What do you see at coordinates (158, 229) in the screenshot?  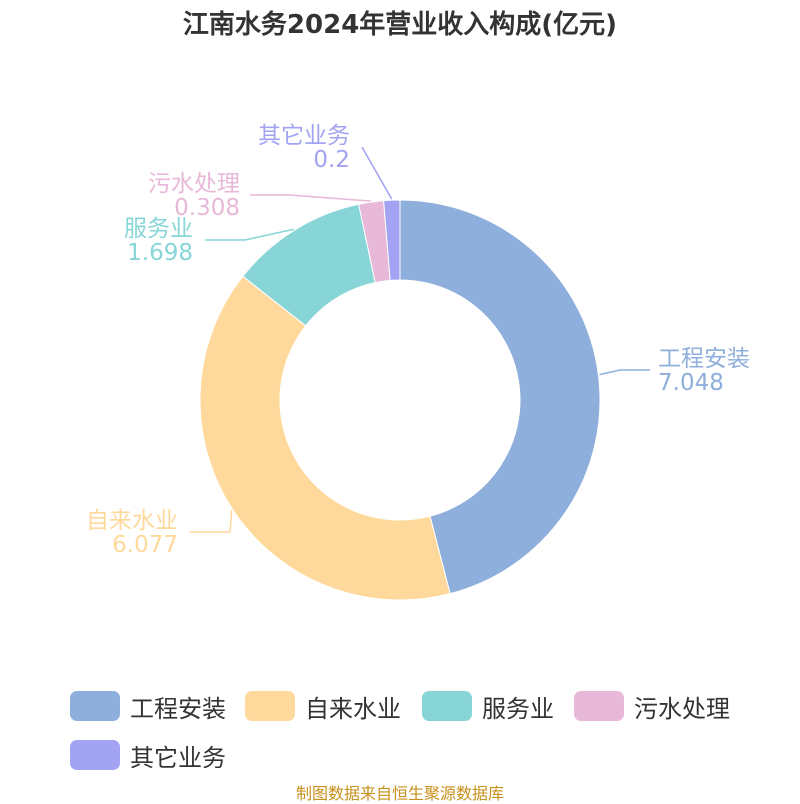 I see `slice-label-services: 服务业` at bounding box center [158, 229].